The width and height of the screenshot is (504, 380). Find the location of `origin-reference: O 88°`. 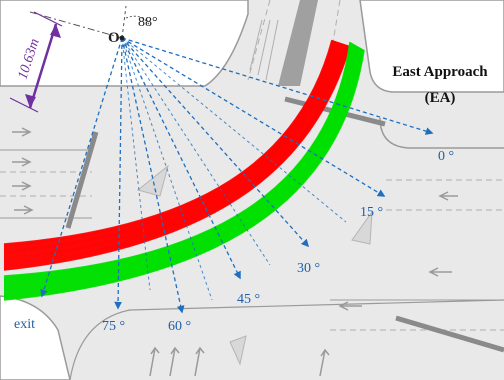

origin-reference: O 88° is located at coordinates (93, 25).